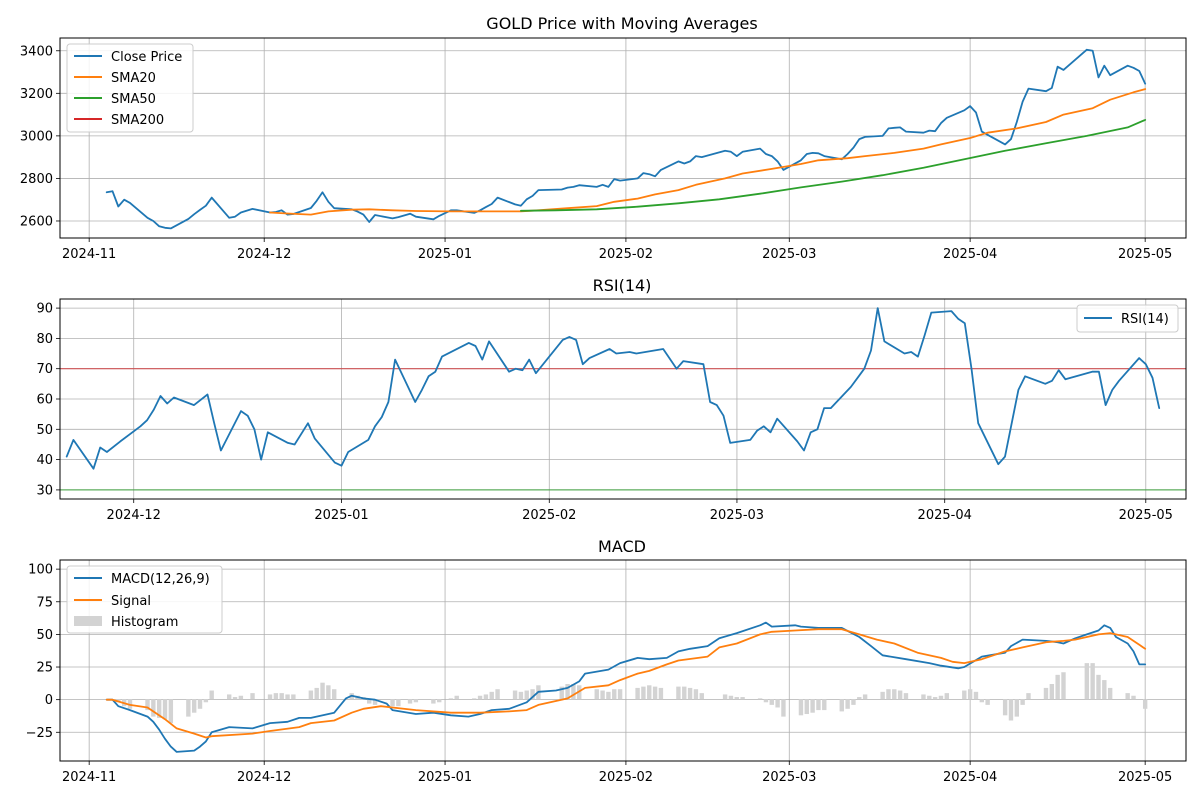  What do you see at coordinates (44, 430) in the screenshot?
I see `y-tick-label: 50` at bounding box center [44, 430].